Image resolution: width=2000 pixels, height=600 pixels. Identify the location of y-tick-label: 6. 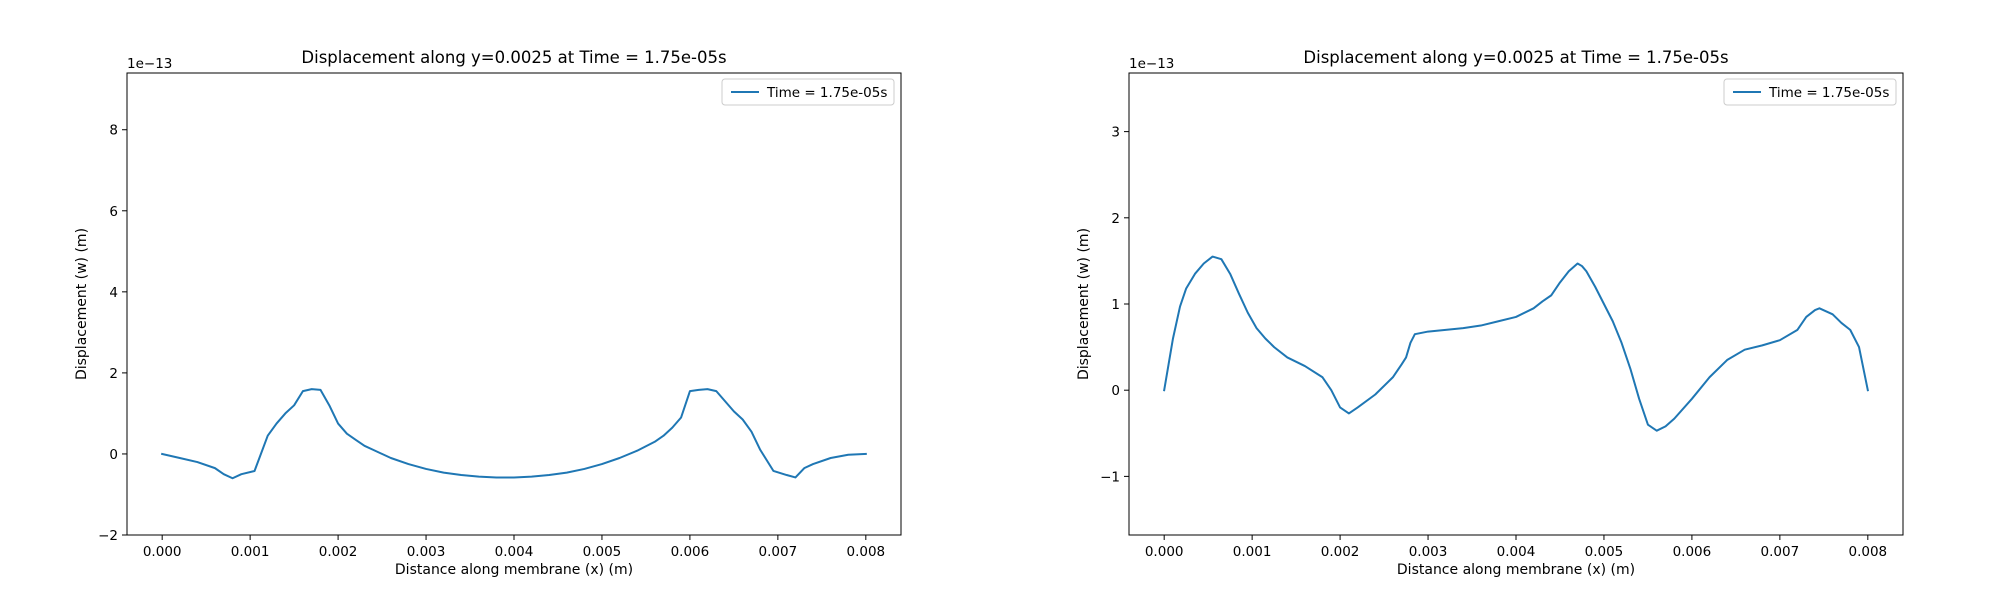
(113, 212).